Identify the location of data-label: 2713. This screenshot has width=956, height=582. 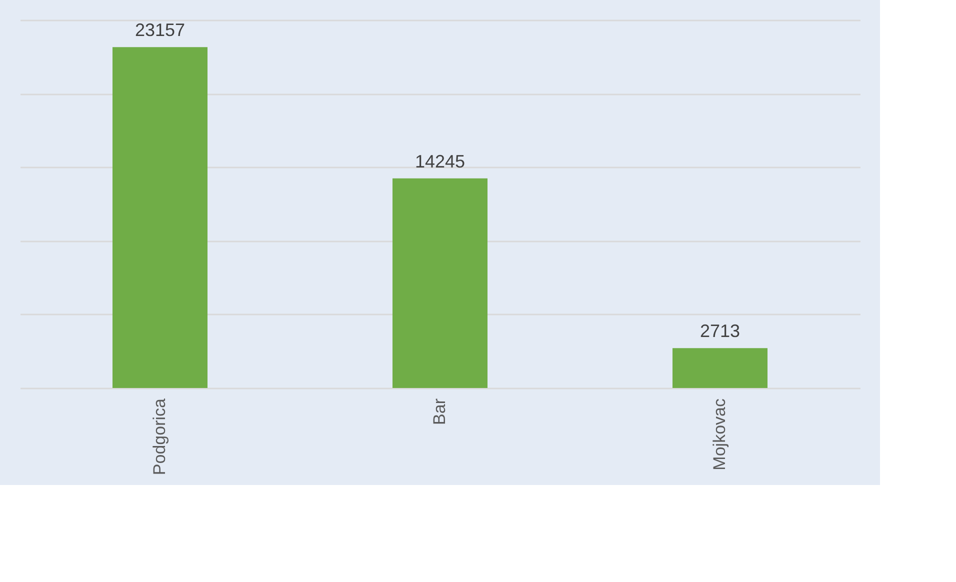
(720, 331).